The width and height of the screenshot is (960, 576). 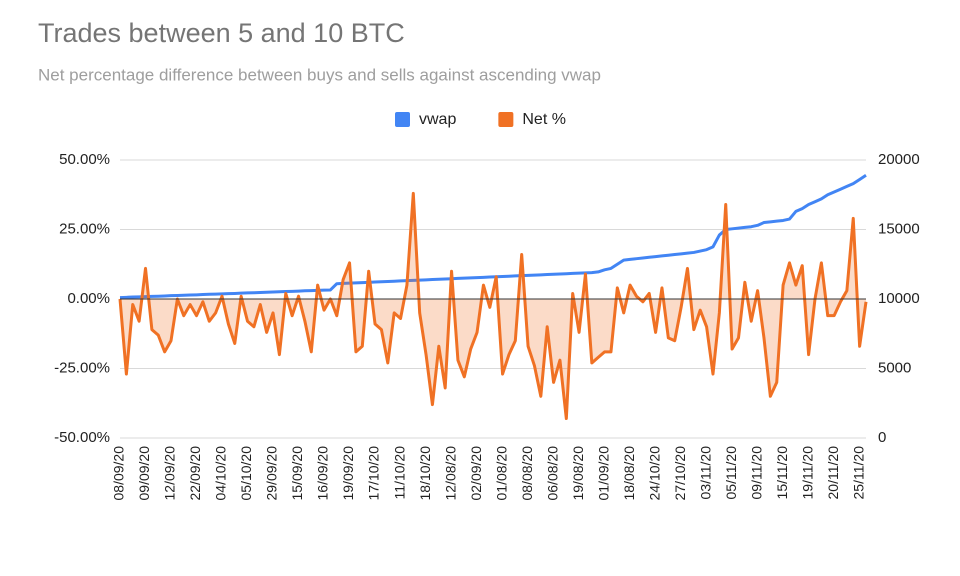 I want to click on x-tick-label: 19/11/20, so click(x=807, y=473).